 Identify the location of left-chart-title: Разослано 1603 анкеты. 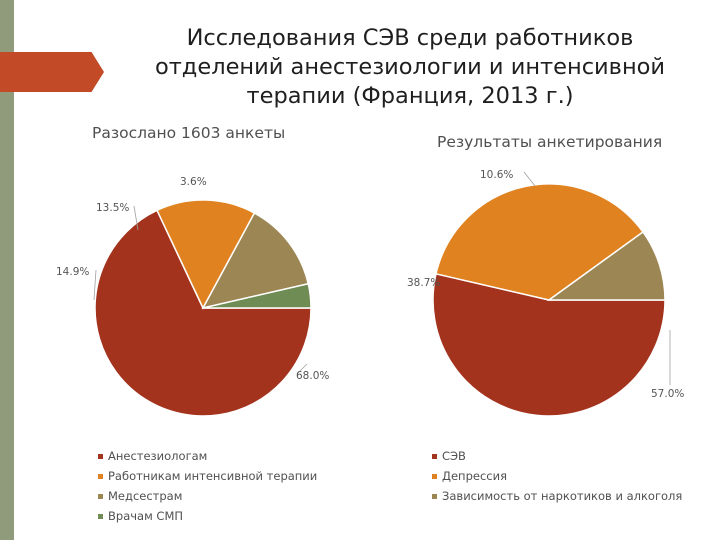
(189, 133).